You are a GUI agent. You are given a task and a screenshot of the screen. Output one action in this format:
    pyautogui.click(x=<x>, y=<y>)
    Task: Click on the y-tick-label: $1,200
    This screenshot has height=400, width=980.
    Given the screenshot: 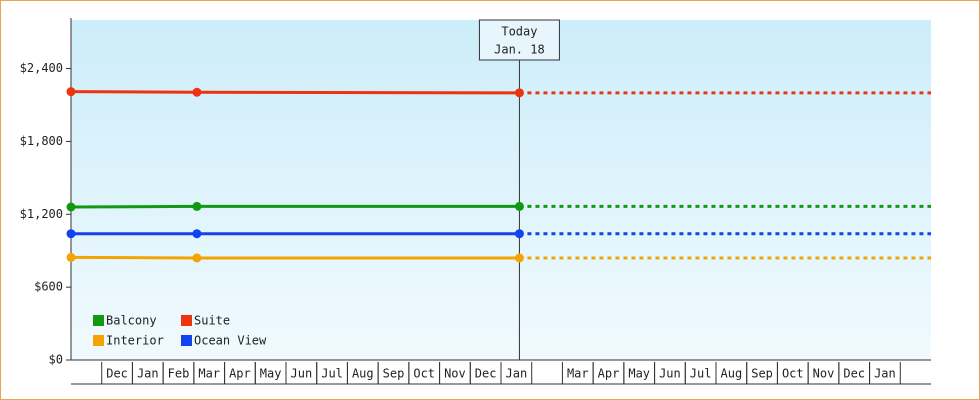 What is the action you would take?
    pyautogui.click(x=41, y=214)
    